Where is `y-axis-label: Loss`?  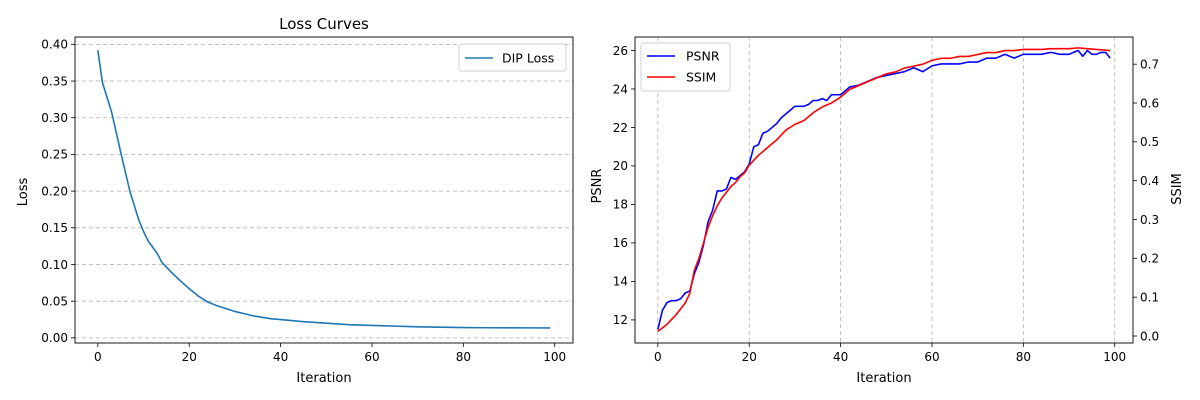 y-axis-label: Loss is located at coordinates (23, 192).